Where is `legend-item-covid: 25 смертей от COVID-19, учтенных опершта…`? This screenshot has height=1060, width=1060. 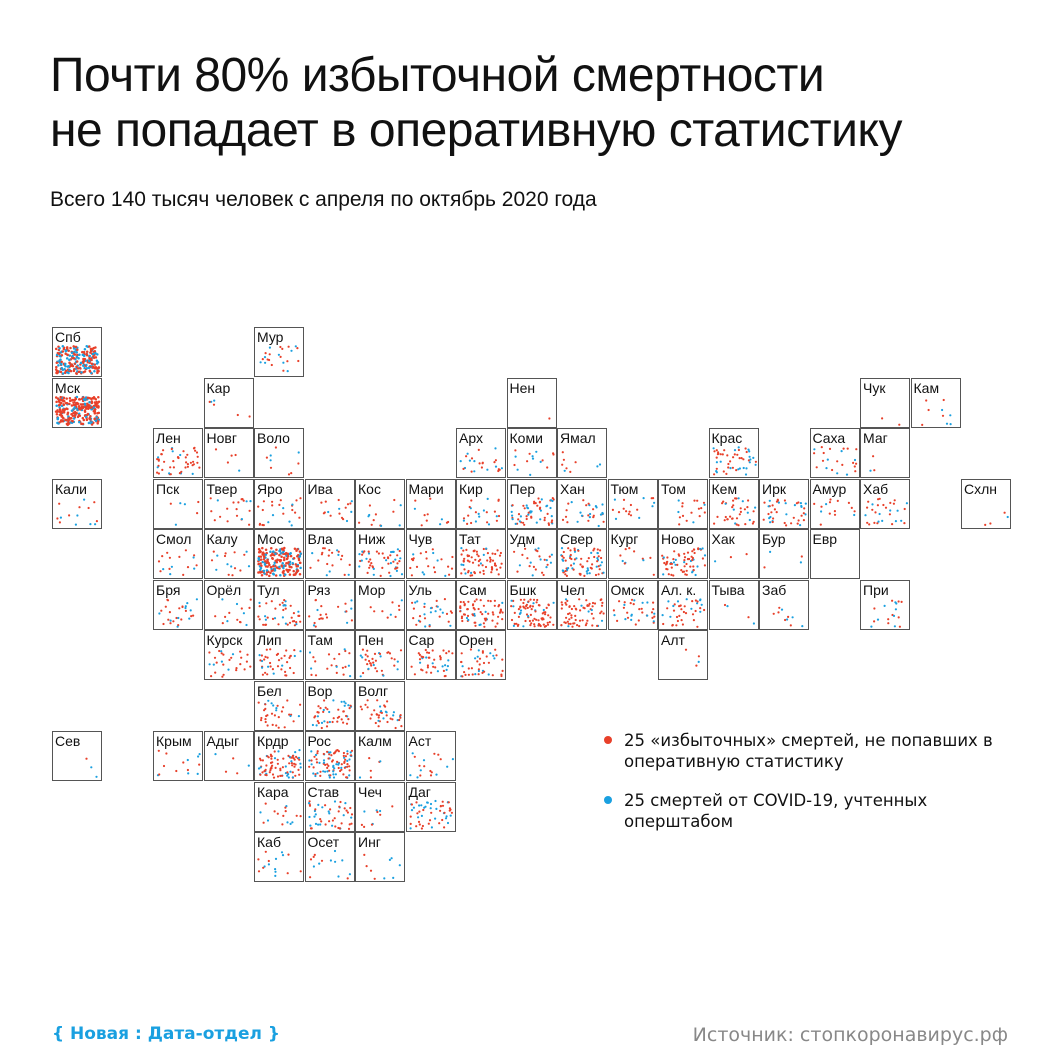
legend-item-covid: 25 смертей от COVID-19, учтенных опершта… is located at coordinates (814, 811).